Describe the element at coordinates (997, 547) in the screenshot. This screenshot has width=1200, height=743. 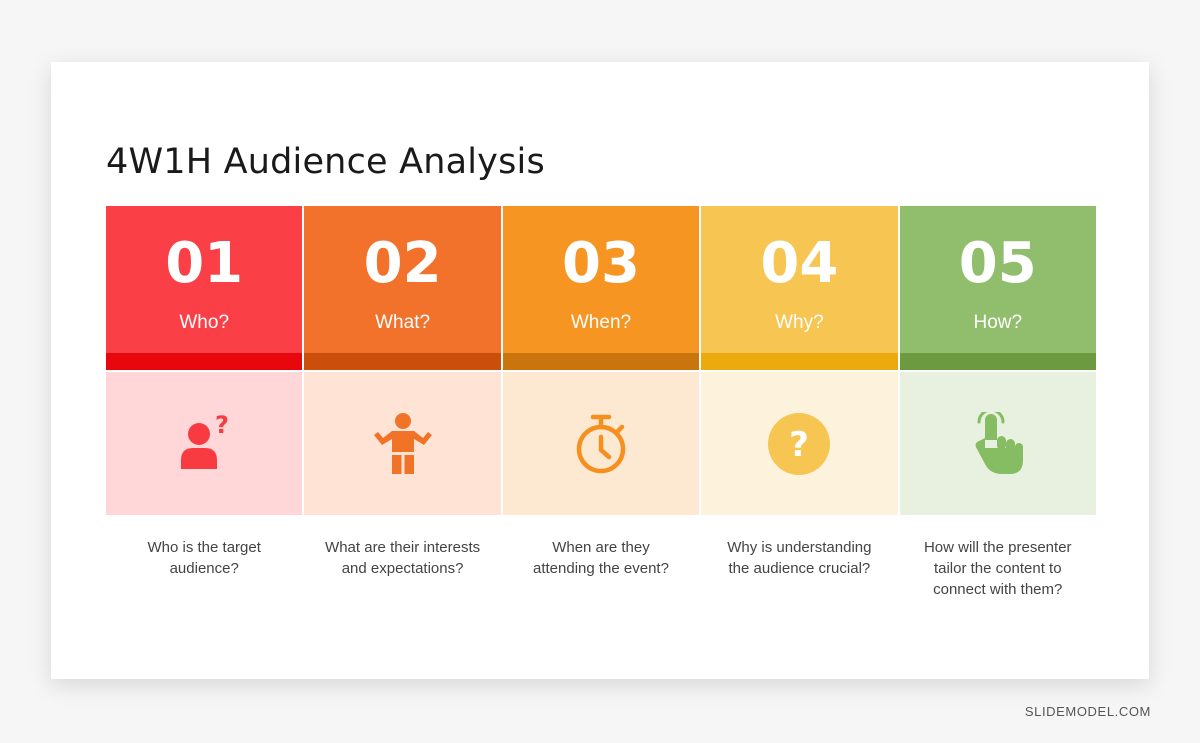
I see `desc-line: How will the presenter` at that location.